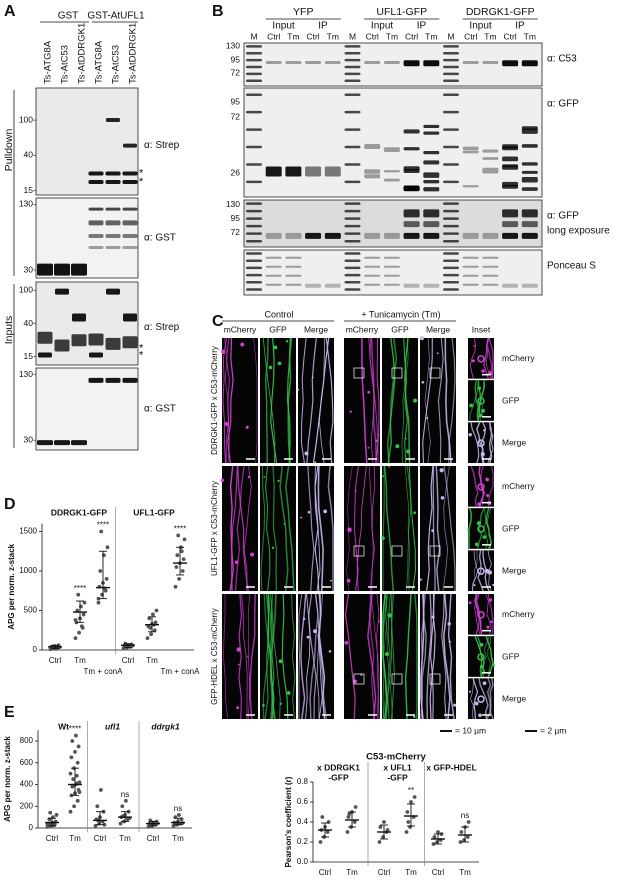 This screenshot has height=895, width=617. What do you see at coordinates (133, 53) in the screenshot?
I see `lane-label: Ts-AtDDRGK1` at bounding box center [133, 53].